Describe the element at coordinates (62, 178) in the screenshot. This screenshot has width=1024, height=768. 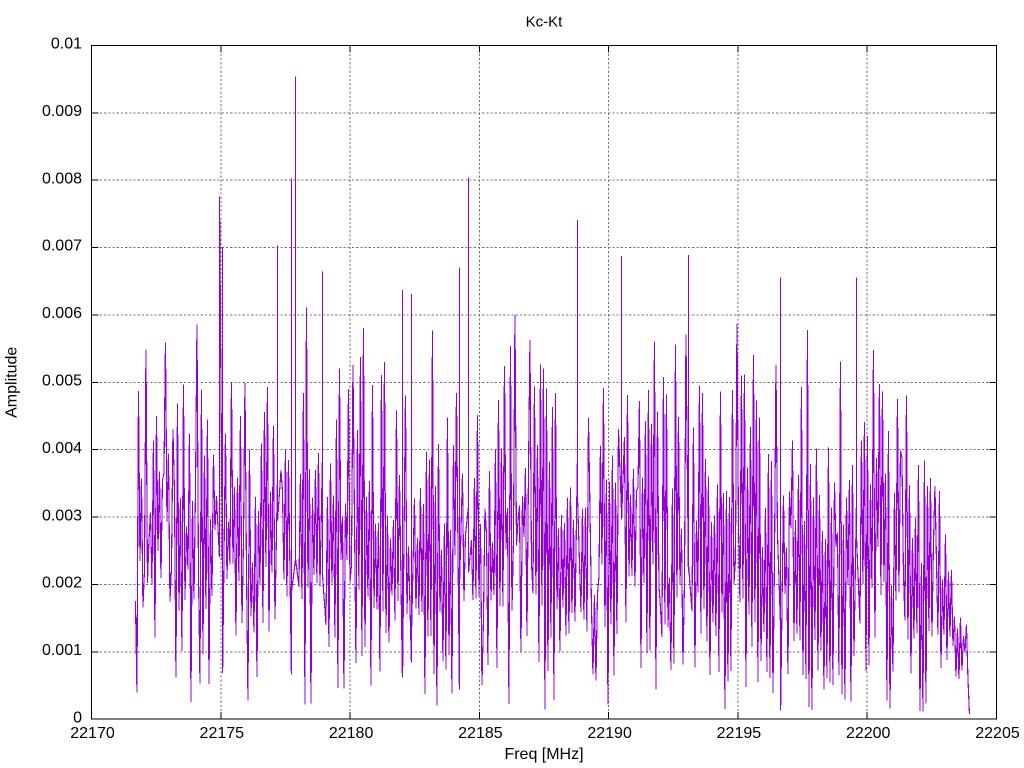
I see `svg-text: 0.008` at that location.